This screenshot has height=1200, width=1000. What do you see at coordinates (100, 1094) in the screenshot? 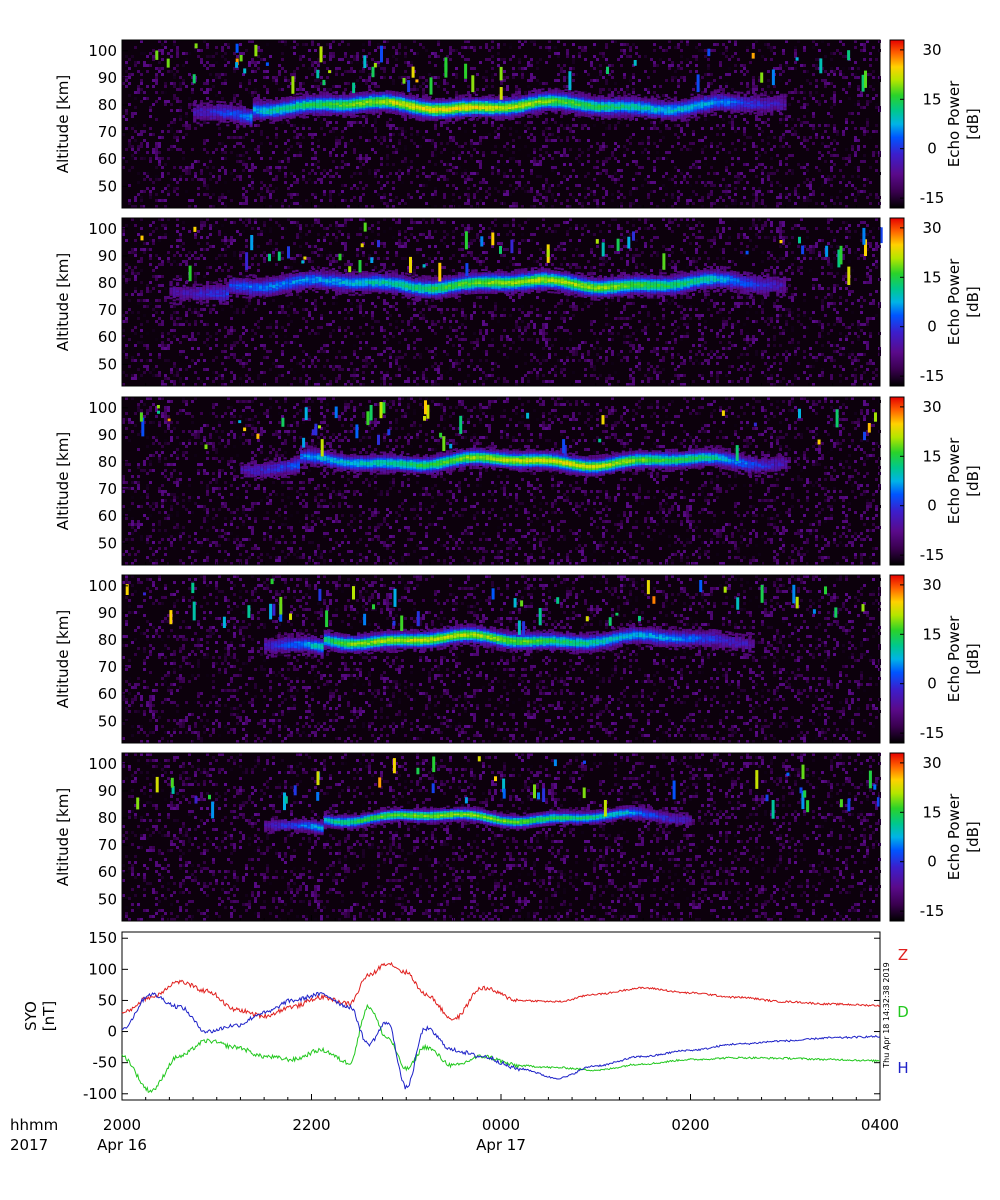
I see `y-tick-label: -100` at bounding box center [100, 1094].